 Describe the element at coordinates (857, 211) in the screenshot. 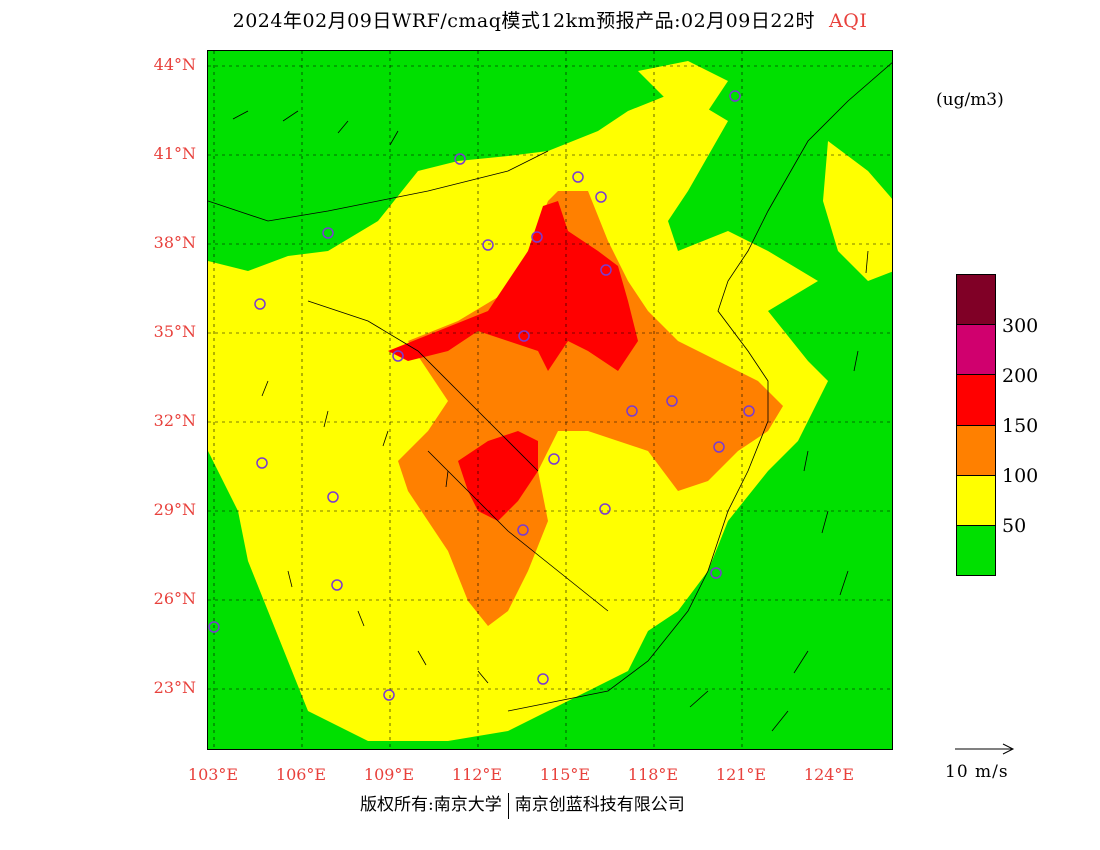

I see `aqi-moderate-northeast` at that location.